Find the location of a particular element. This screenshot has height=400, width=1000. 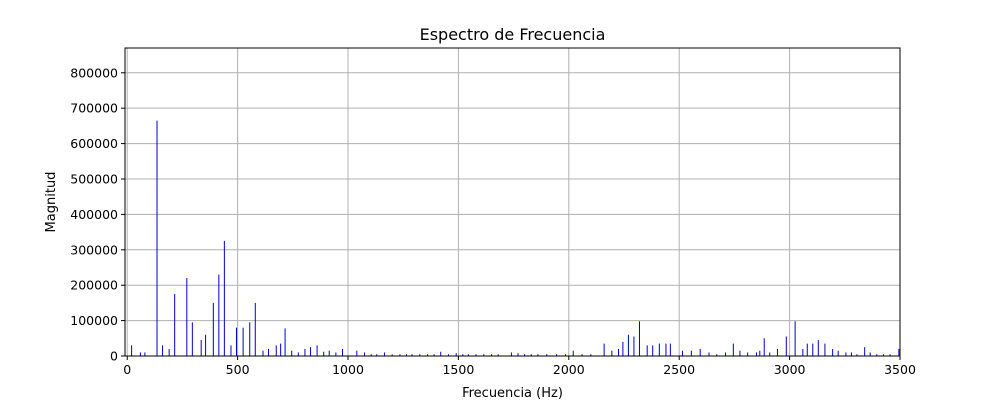

y-tick-label: 800000 is located at coordinates (94, 72).